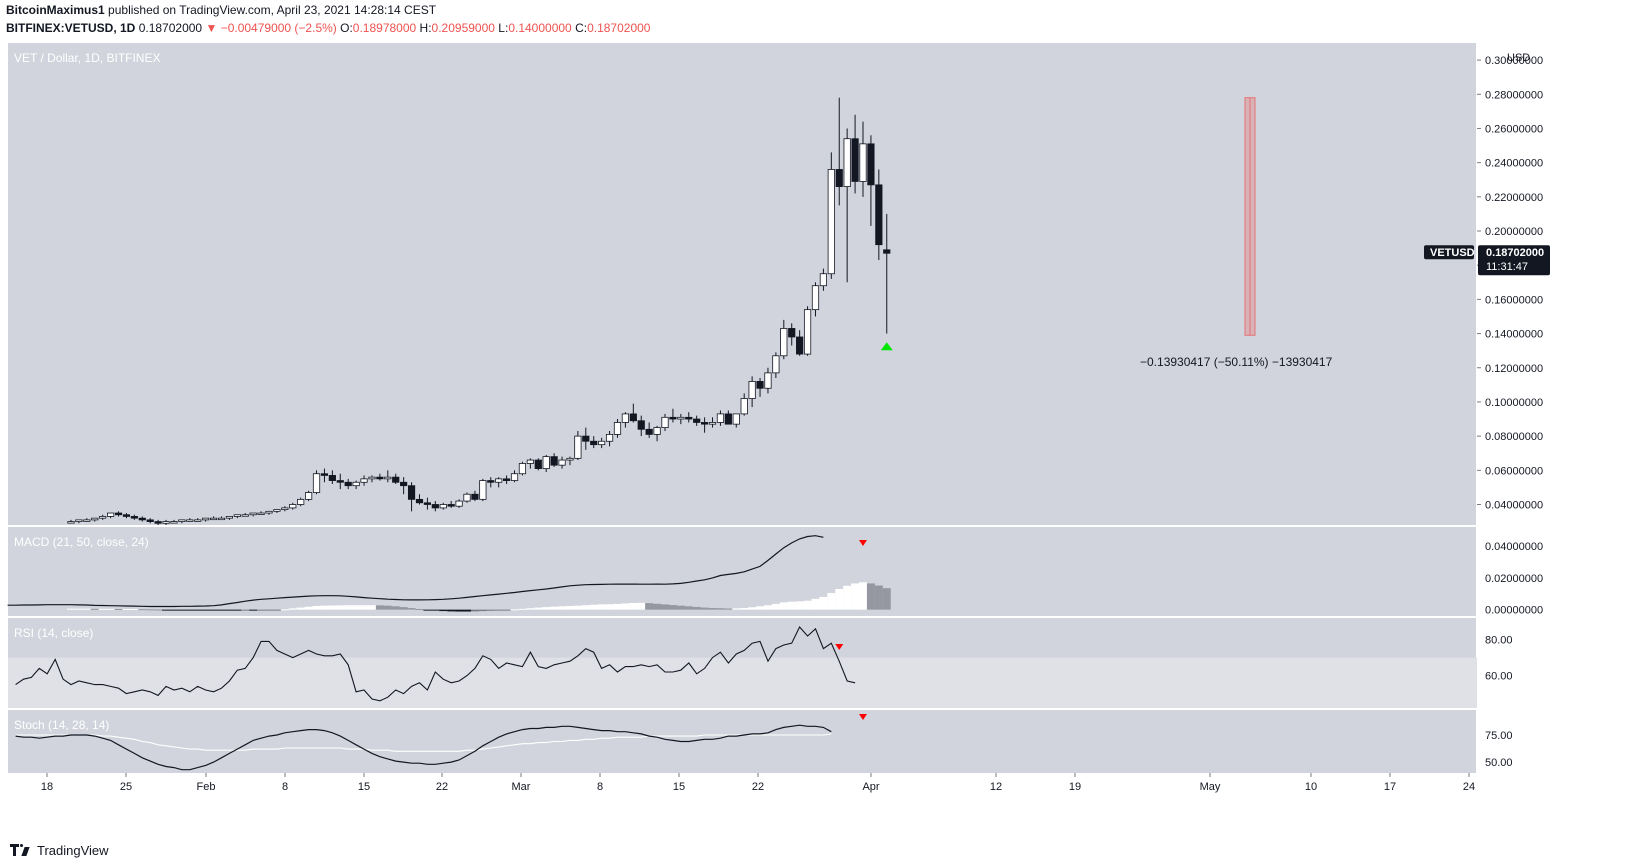  Describe the element at coordinates (425, 28) in the screenshot. I see `high-label: H:` at that location.